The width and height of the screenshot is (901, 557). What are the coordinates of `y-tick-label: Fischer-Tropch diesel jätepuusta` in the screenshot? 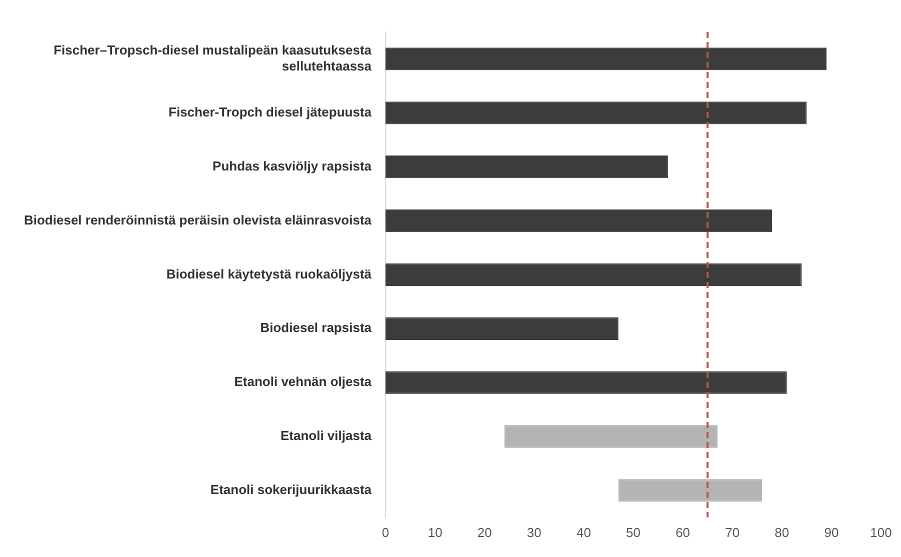 It's located at (270, 112).